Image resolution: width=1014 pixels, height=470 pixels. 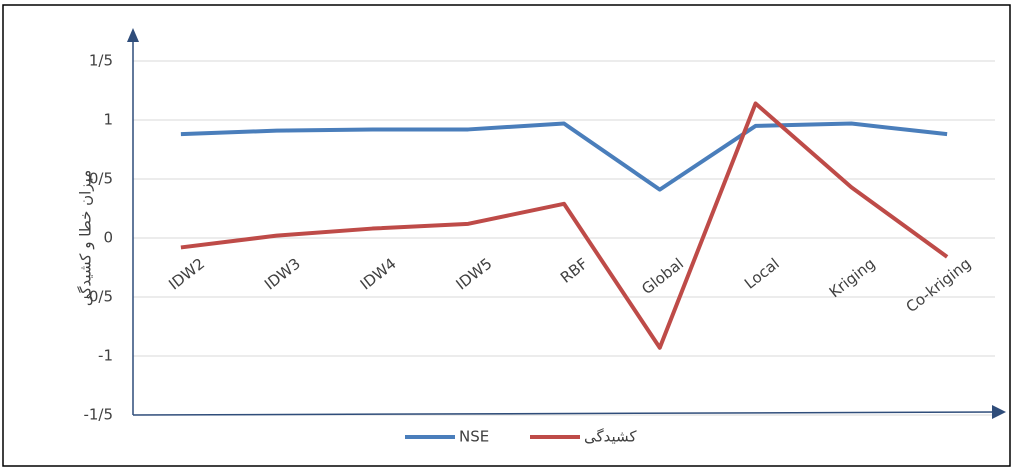 What do you see at coordinates (565, 413) in the screenshot?
I see `x-axis` at bounding box center [565, 413].